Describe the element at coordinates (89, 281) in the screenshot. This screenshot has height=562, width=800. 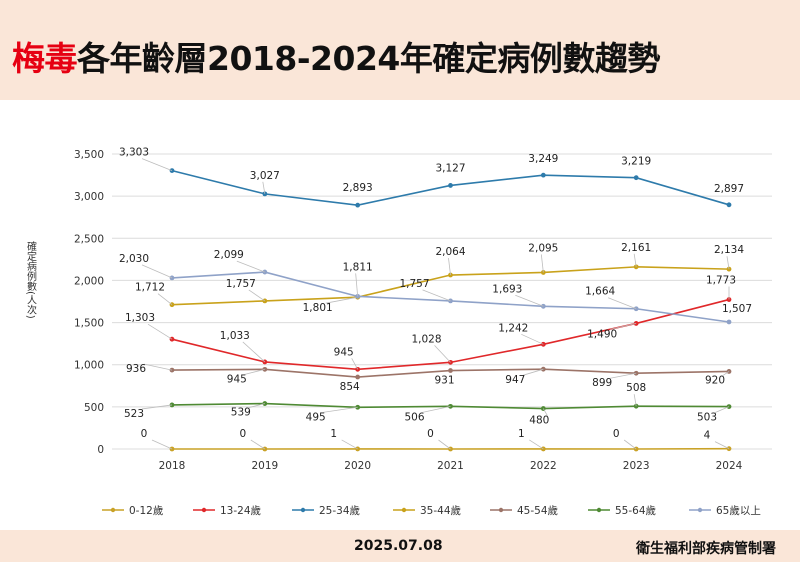
I see `y-tick-label: 2,000` at that location.